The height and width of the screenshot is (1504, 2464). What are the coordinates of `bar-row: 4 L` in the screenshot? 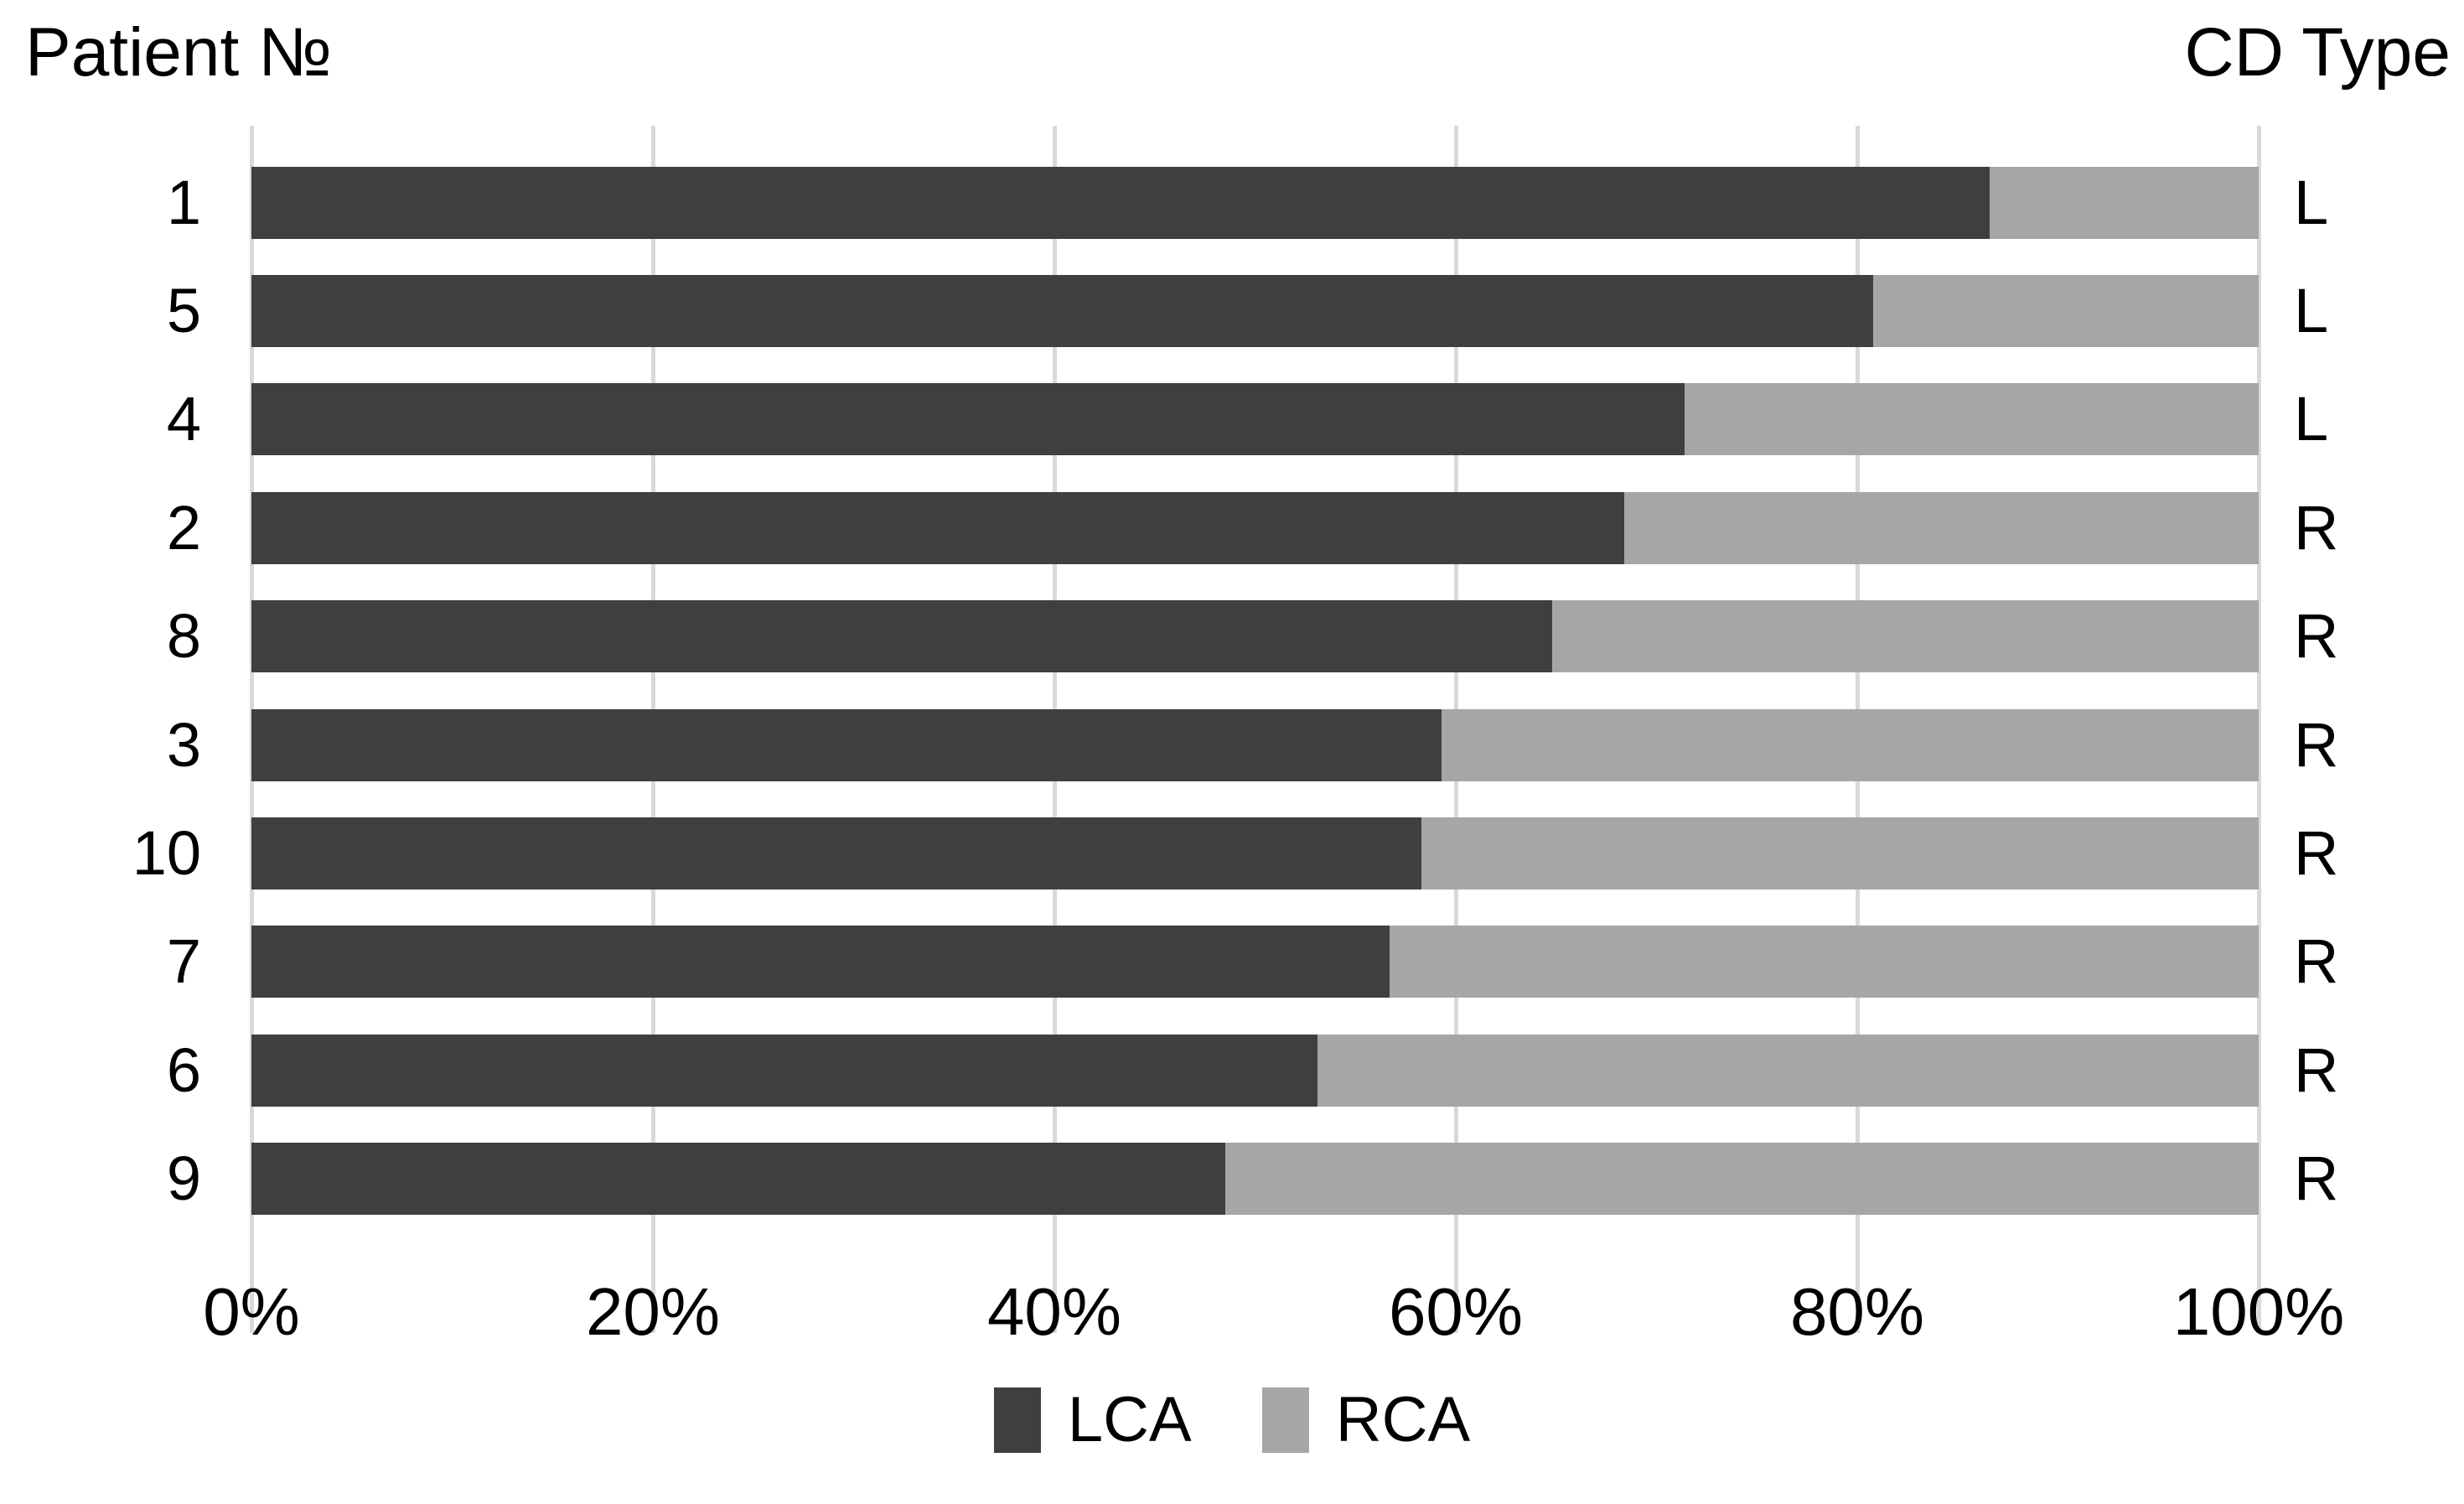 It's located at (1247, 420).